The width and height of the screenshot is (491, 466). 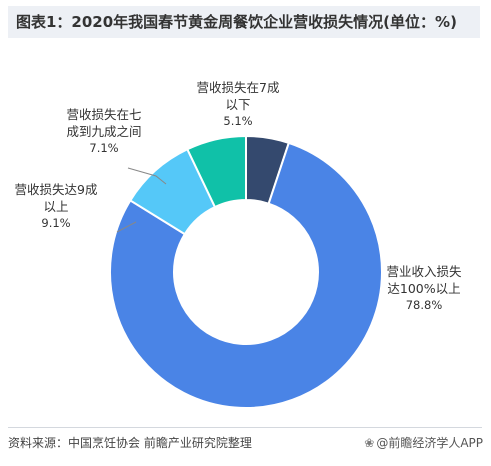 What do you see at coordinates (237, 121) in the screenshot?
I see `slice-value-label: 5.1%` at bounding box center [237, 121].